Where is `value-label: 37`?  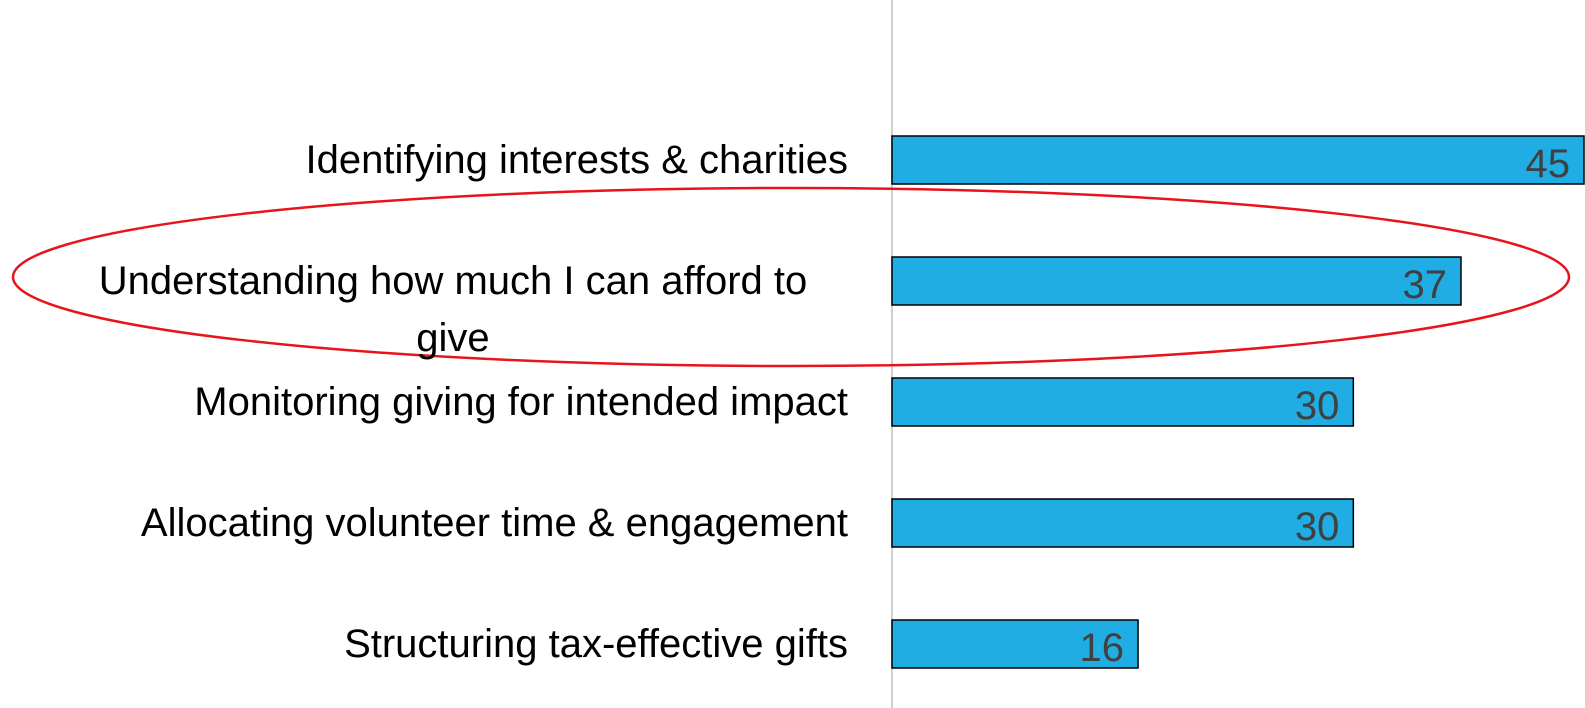 value-label: 37 is located at coordinates (1424, 285).